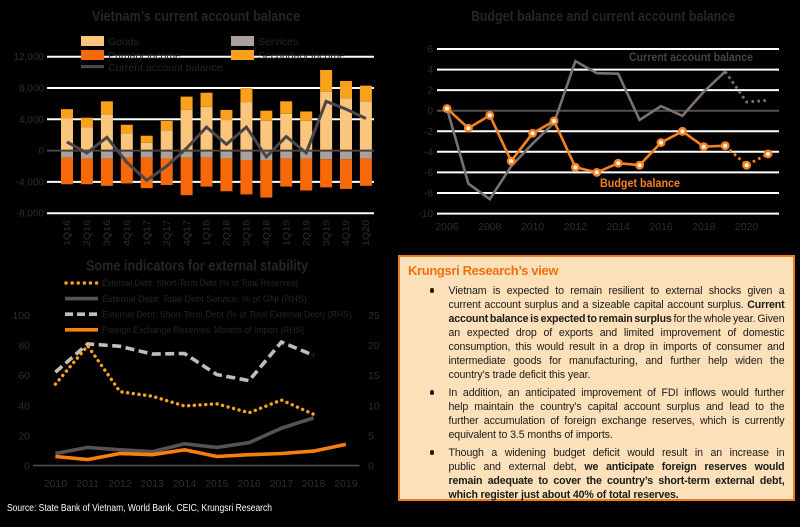 The height and width of the screenshot is (527, 800). Describe the element at coordinates (21, 316) in the screenshot. I see `svg-text: 100` at that location.